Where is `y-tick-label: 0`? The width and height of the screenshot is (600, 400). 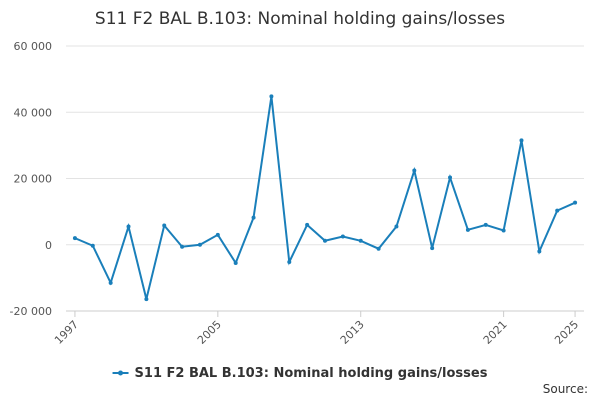
y-tick-label: 0 is located at coordinates (48, 245).